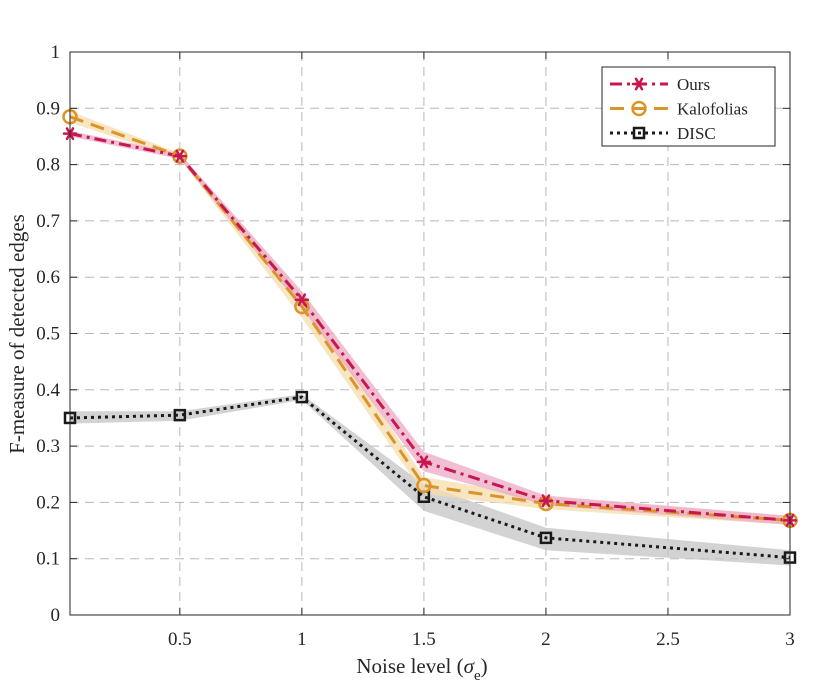 The height and width of the screenshot is (692, 830). I want to click on x-axis-label: Noise level (σe), so click(421, 669).